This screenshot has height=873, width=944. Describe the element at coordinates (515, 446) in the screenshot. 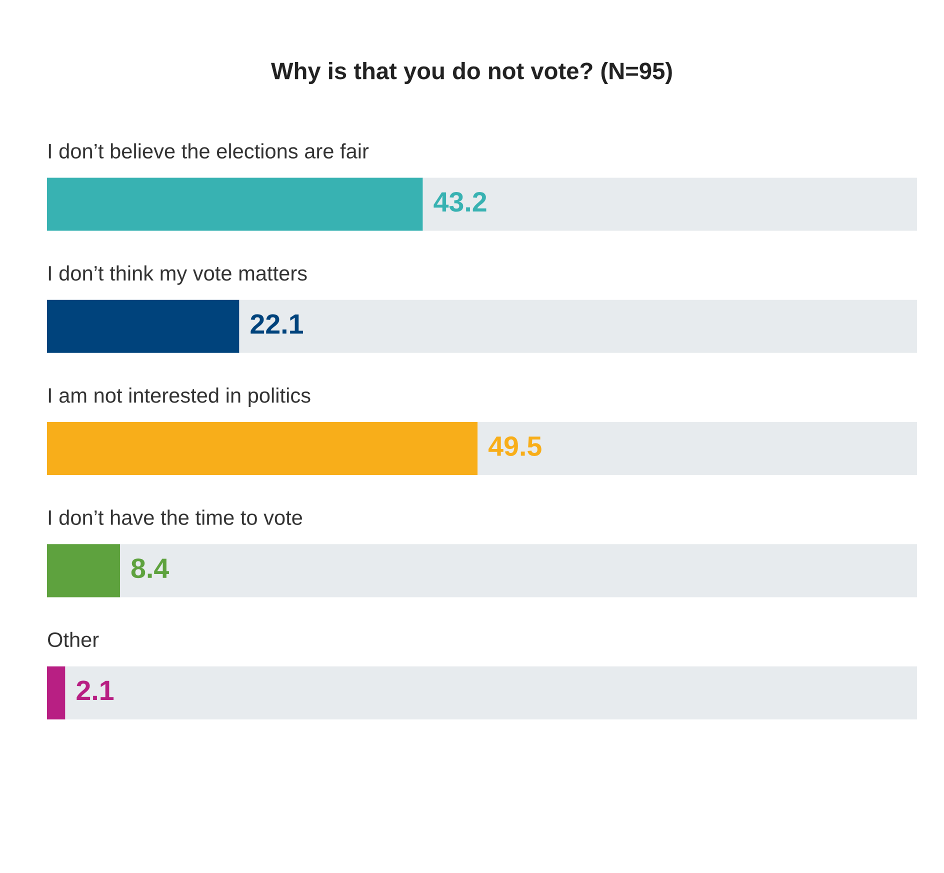

I see `data-label: 49.5` at that location.